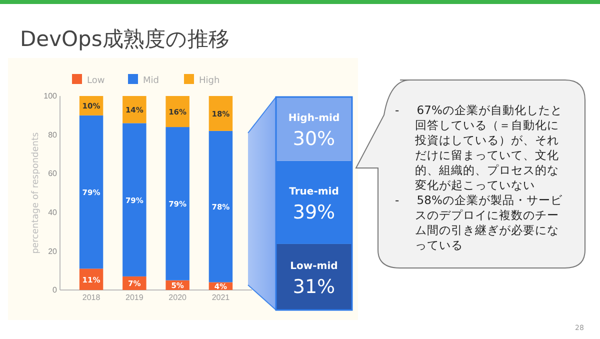 This screenshot has width=600, height=339. What do you see at coordinates (314, 139) in the screenshot?
I see `data-label: 30%` at bounding box center [314, 139].